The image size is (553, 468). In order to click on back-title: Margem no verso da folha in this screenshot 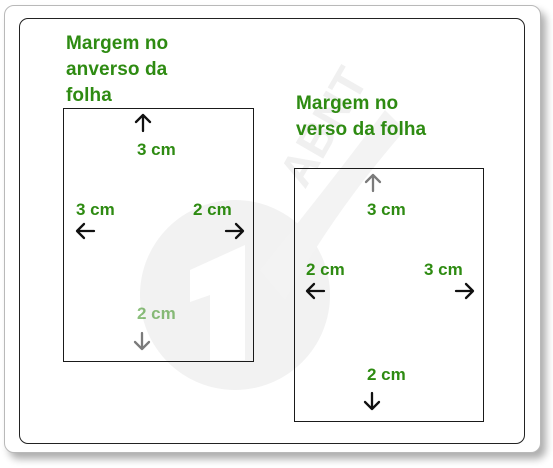, I will do `click(361, 116)`.